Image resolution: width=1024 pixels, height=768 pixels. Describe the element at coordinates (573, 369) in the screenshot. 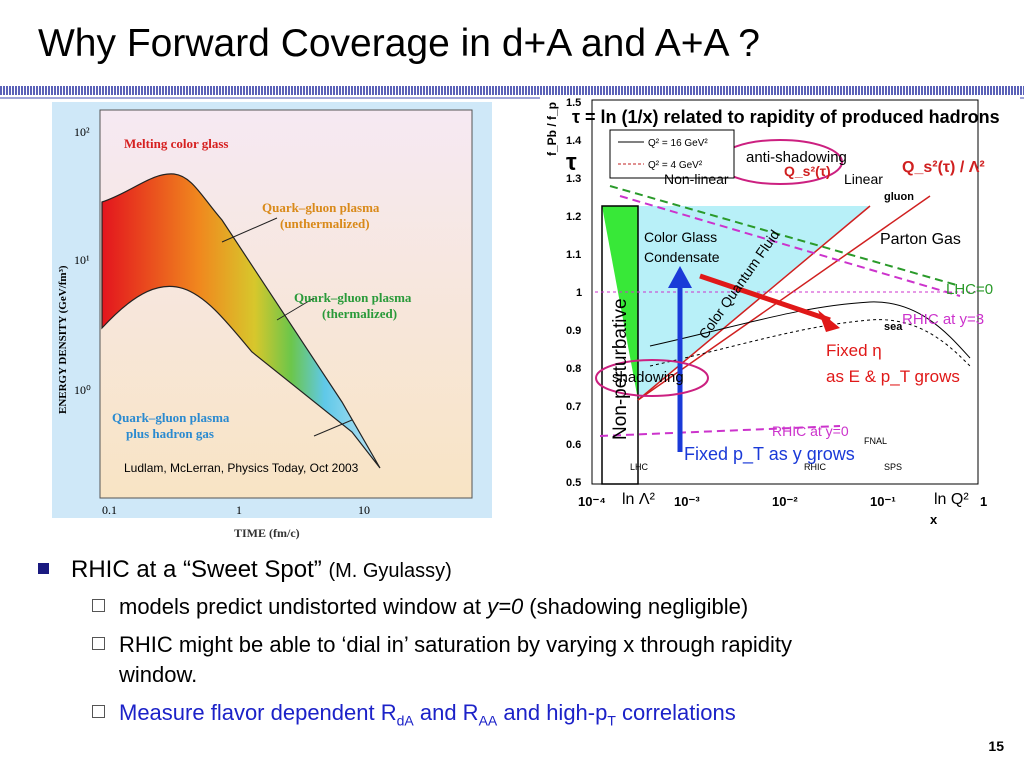

I see `y-tick-0-8: 0.8` at that location.